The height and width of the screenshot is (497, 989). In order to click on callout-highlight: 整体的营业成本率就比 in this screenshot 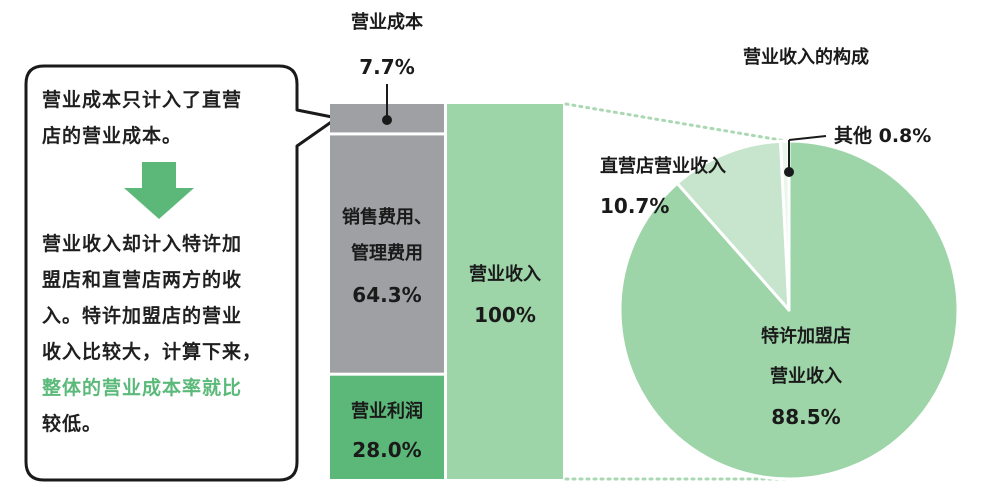, I will do `click(142, 388)`.